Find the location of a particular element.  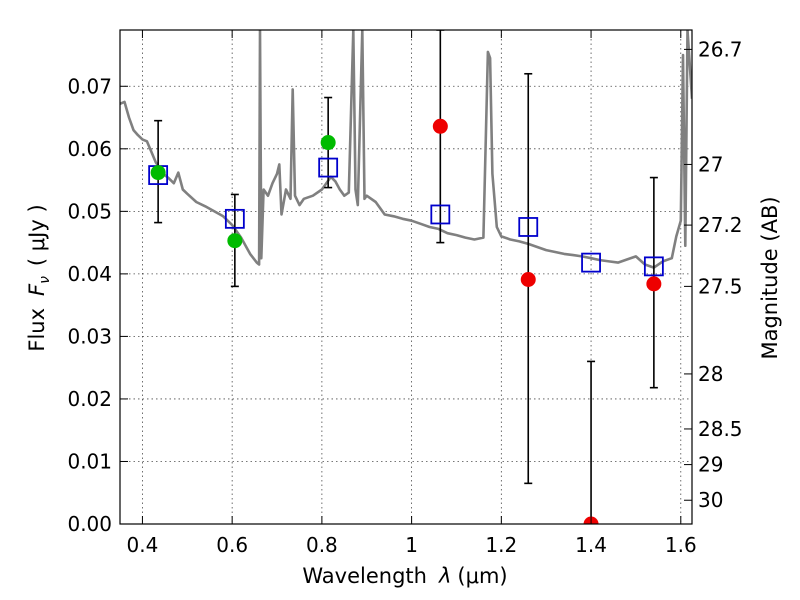

y2-tick-label: 27.2 is located at coordinates (720, 225).